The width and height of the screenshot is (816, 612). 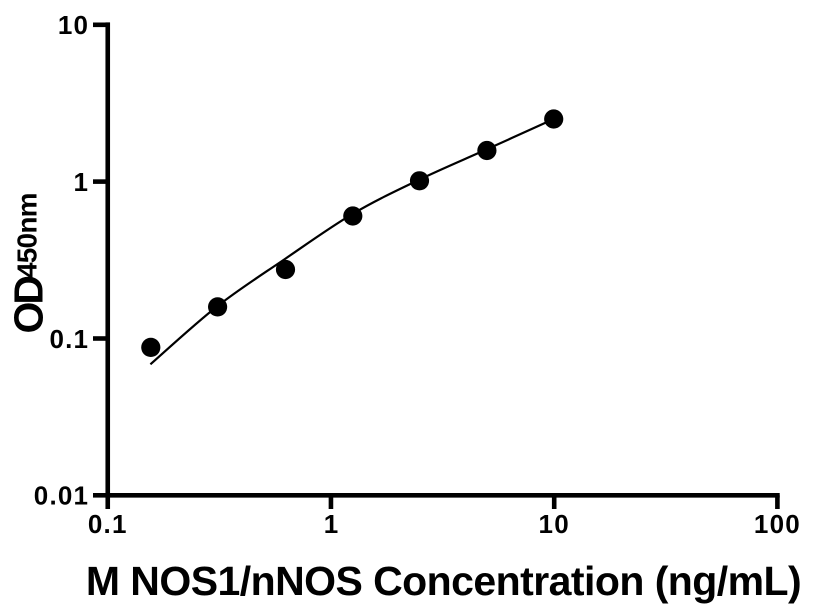 I want to click on svg-text:M NOS1/nNOS Concentration (ng/: M NOS1/nNOS Concentration (ng/mL), so click(x=443, y=581).